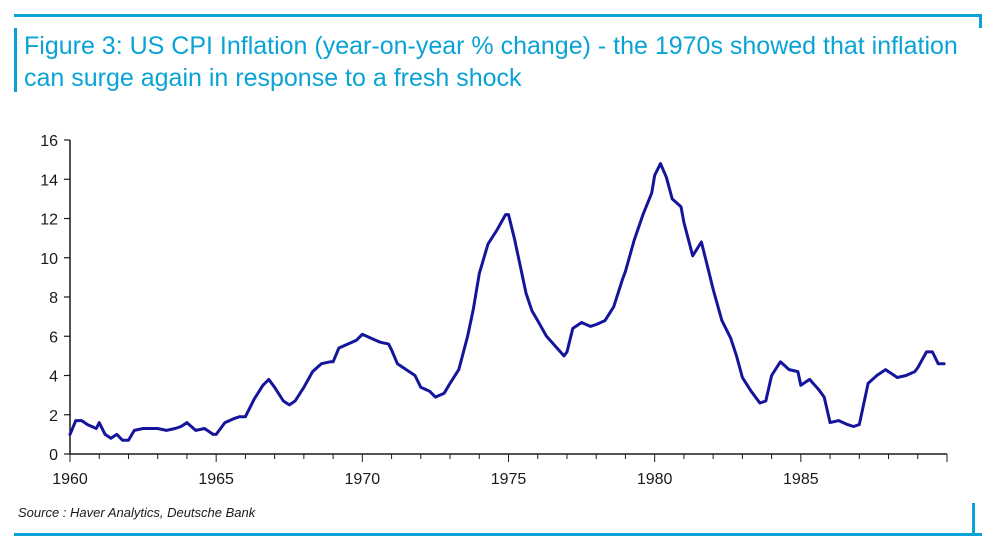 The height and width of the screenshot is (551, 991). Describe the element at coordinates (53, 455) in the screenshot. I see `y-tick-label: 0` at that location.